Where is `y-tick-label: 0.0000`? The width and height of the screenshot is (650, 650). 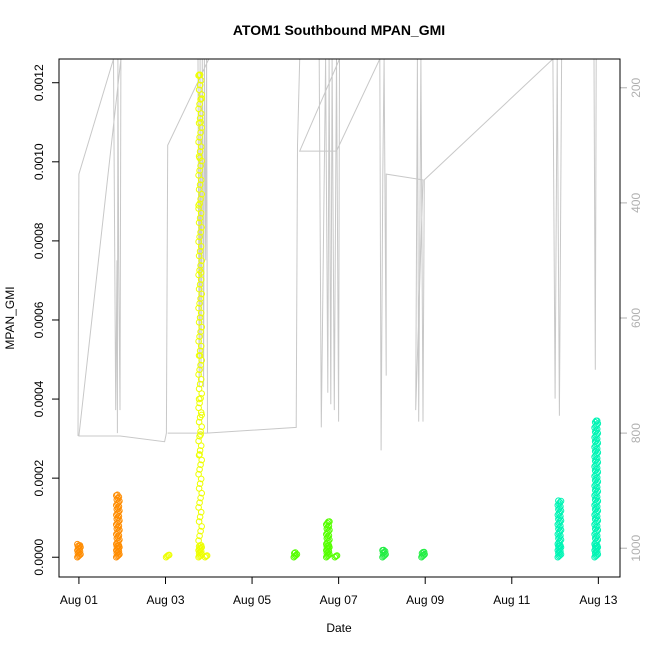
y-tick-label: 0.0000 is located at coordinates (39, 557).